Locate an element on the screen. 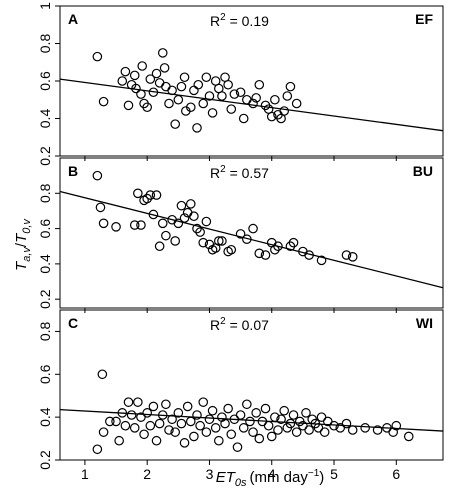 Image resolution: width=454 pixels, height=493 pixels. site-label: BU is located at coordinates (423, 171).